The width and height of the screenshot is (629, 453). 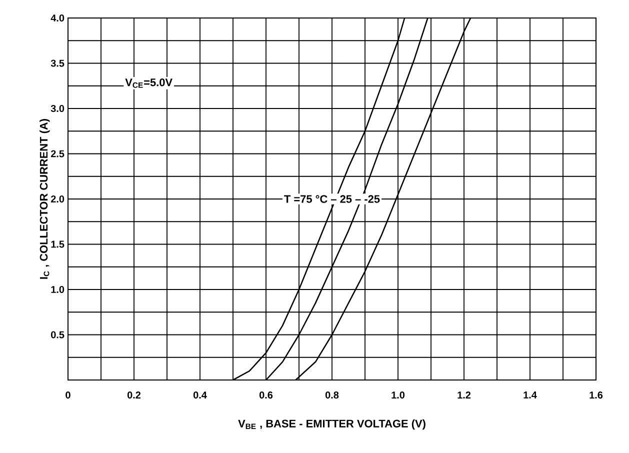 I want to click on y-tick-label: 4.0, so click(x=57, y=18).